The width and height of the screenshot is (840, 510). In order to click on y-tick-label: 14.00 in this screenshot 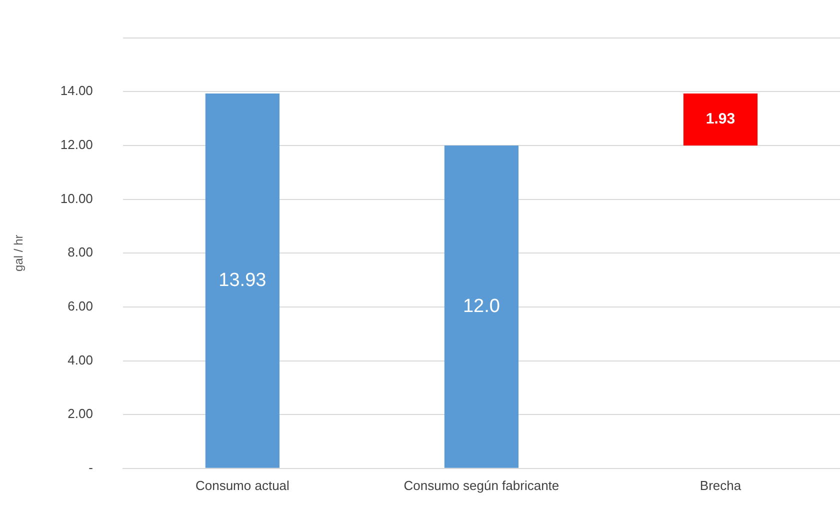, I will do `click(76, 90)`.